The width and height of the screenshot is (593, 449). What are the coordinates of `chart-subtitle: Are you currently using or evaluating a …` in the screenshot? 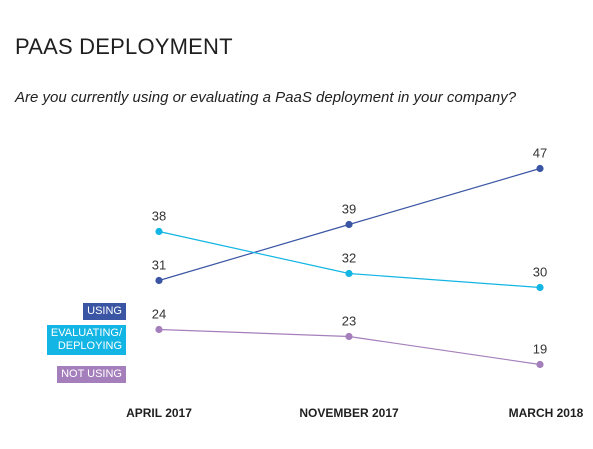 It's located at (266, 97).